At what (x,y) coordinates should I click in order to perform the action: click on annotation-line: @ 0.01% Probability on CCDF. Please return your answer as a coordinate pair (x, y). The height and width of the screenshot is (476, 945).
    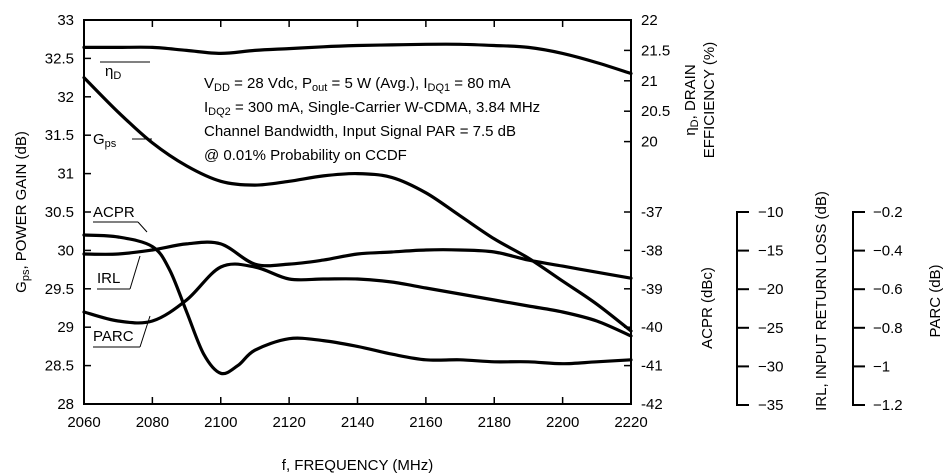
    Looking at the image, I should click on (305, 155).